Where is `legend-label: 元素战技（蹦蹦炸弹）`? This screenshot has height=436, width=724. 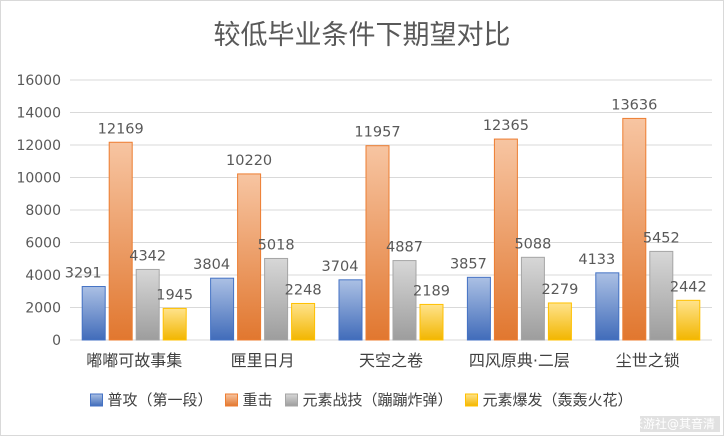
legend-label: 元素战技（蹦蹦炸弹） is located at coordinates (378, 400).